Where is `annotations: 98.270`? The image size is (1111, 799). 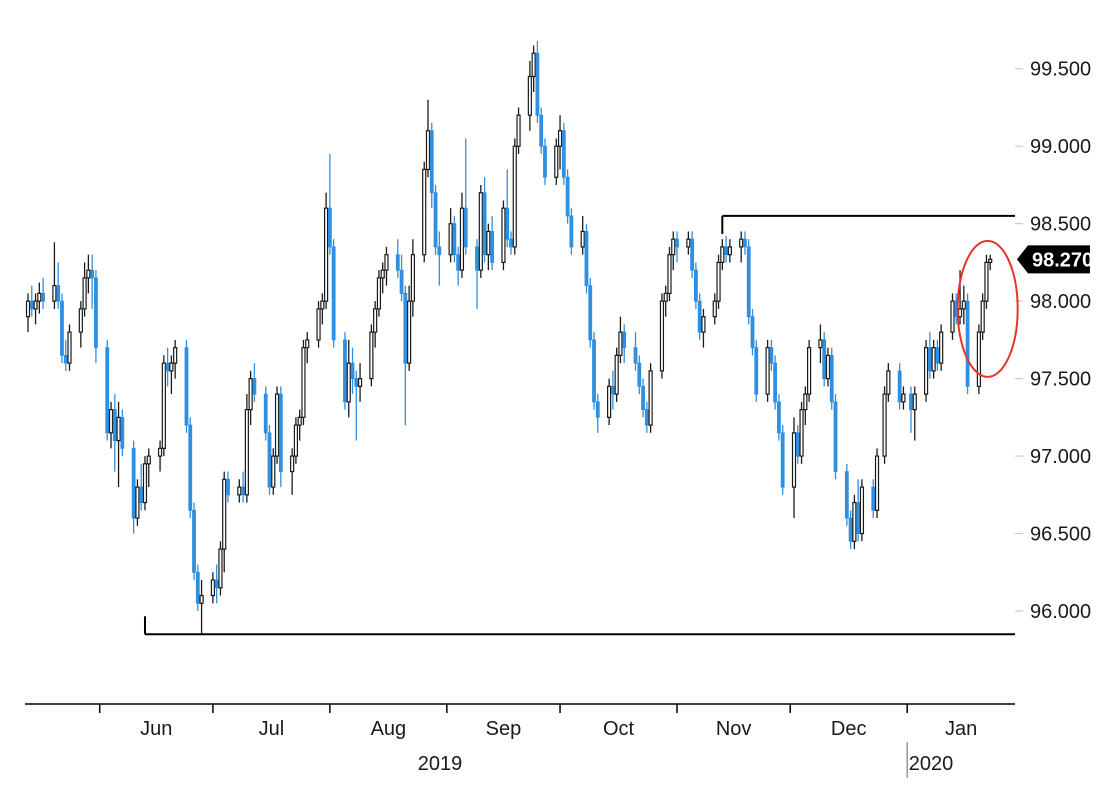 annotations: 98.270 is located at coordinates (1024, 308).